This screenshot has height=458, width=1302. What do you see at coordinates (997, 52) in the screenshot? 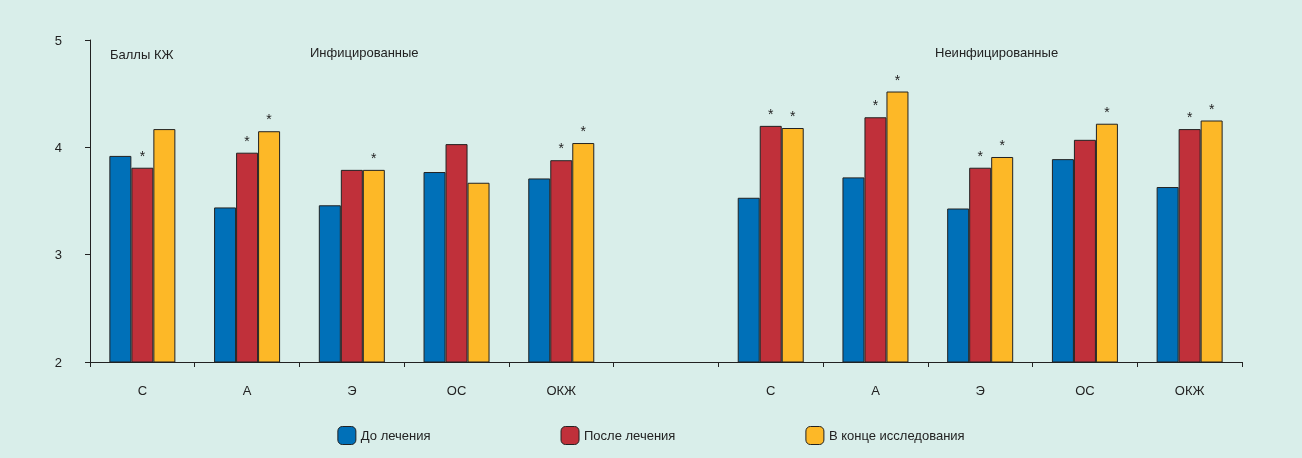
I see `annotation: Неинфицированные` at bounding box center [997, 52].